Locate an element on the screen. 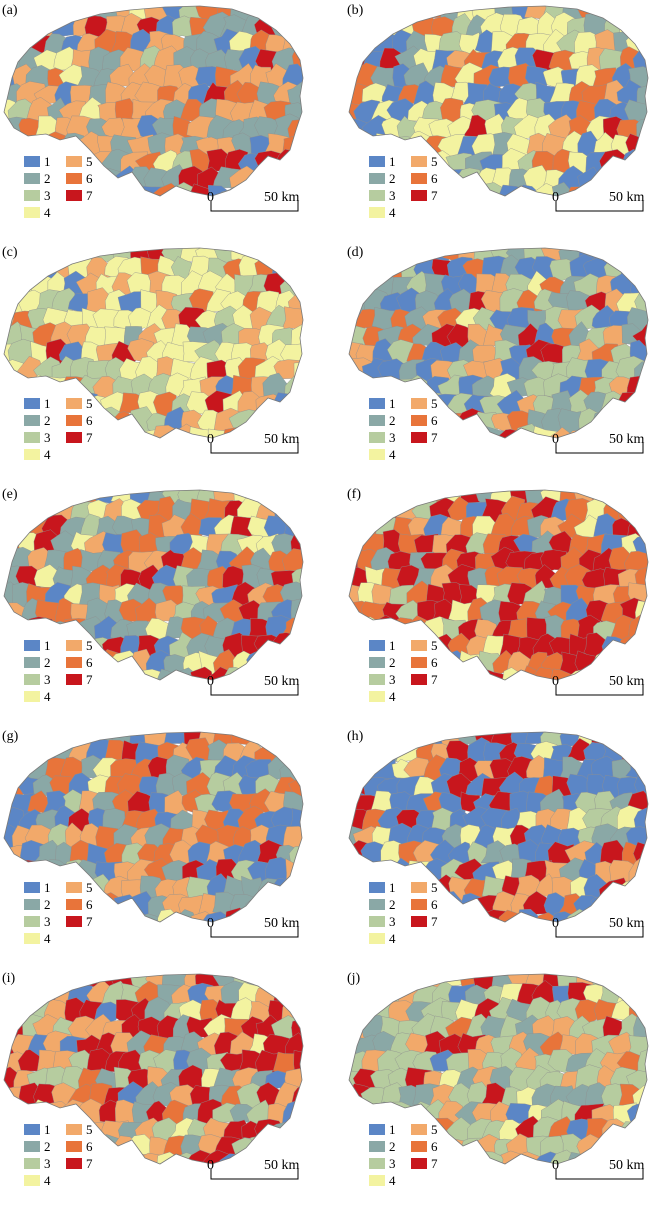 Image resolution: width=650 pixels, height=1206 pixels. panel-label: (f) is located at coordinates (354, 494).